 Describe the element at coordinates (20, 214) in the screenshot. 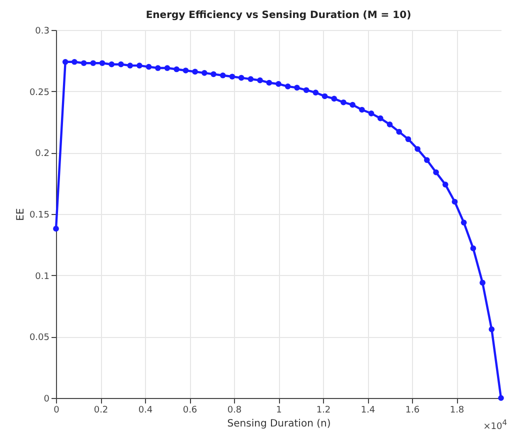

I see `y-axis-title: EE` at that location.